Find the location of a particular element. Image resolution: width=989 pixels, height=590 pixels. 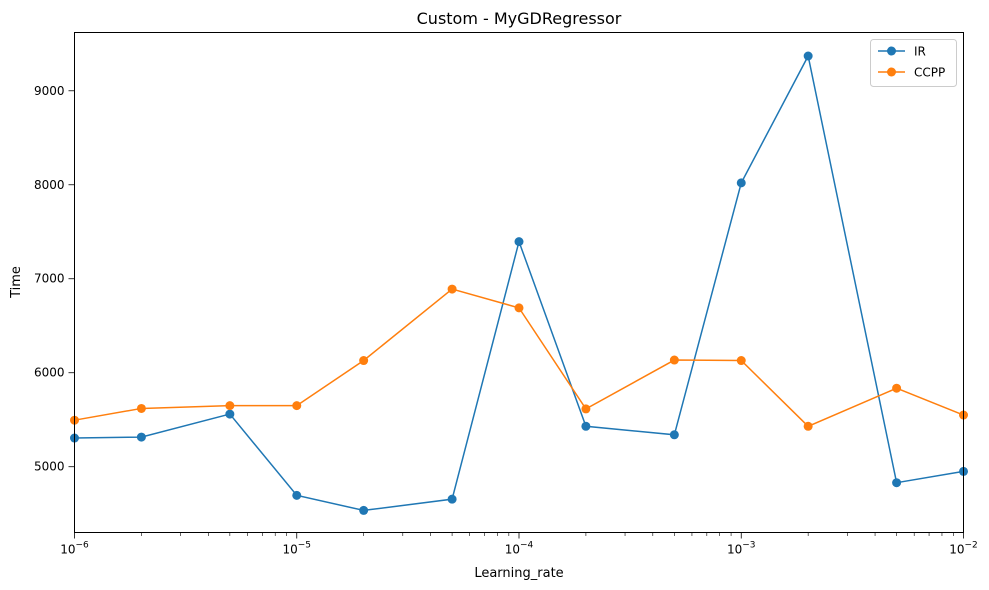

chart-title: Custom - MyGDRegressor is located at coordinates (519, 18).